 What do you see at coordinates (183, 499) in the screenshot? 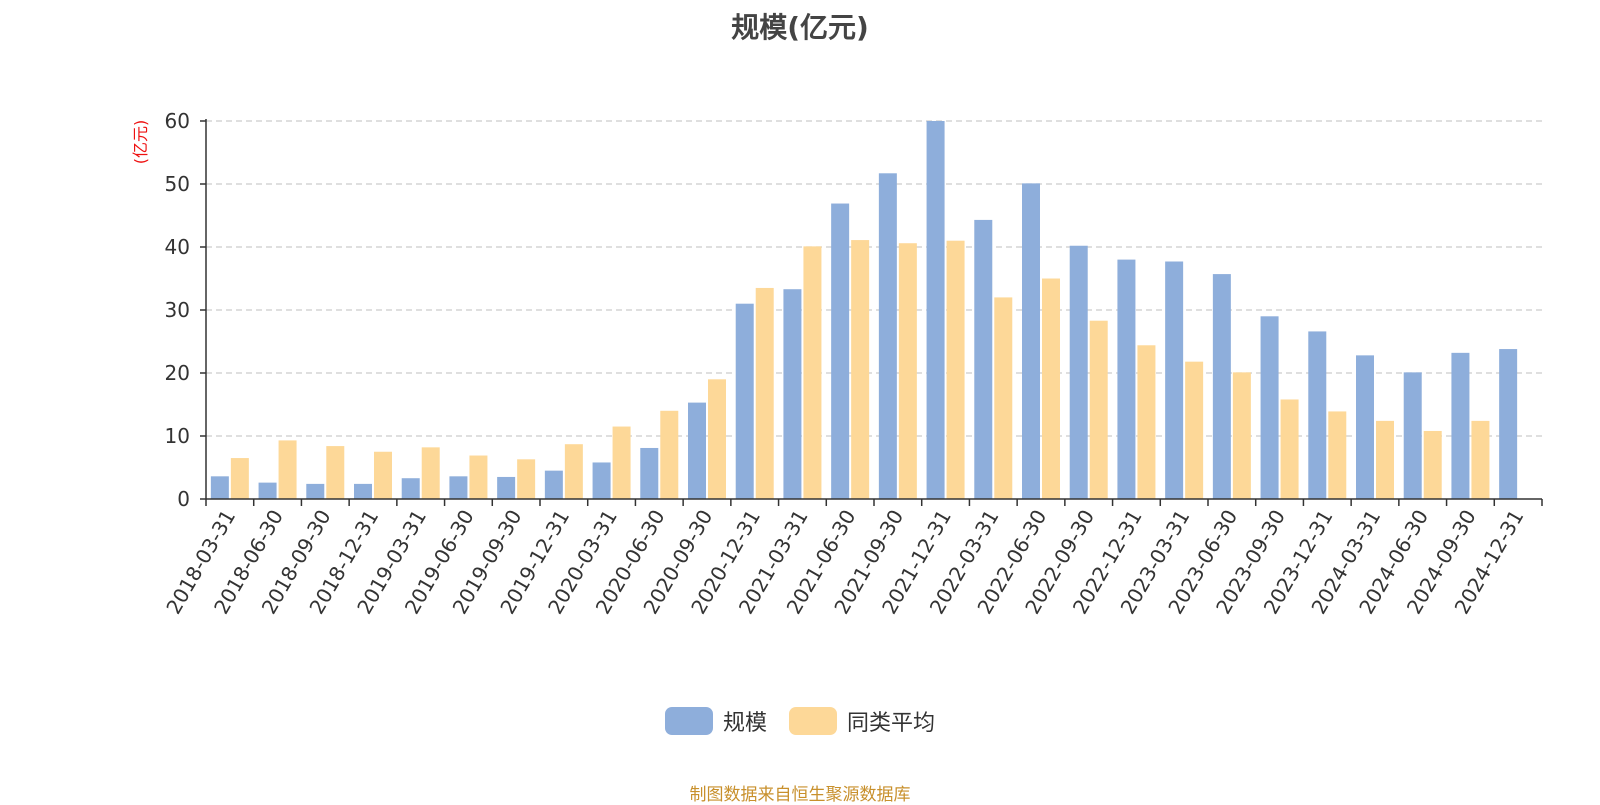
I see `y-tick-label: 0` at bounding box center [183, 499].